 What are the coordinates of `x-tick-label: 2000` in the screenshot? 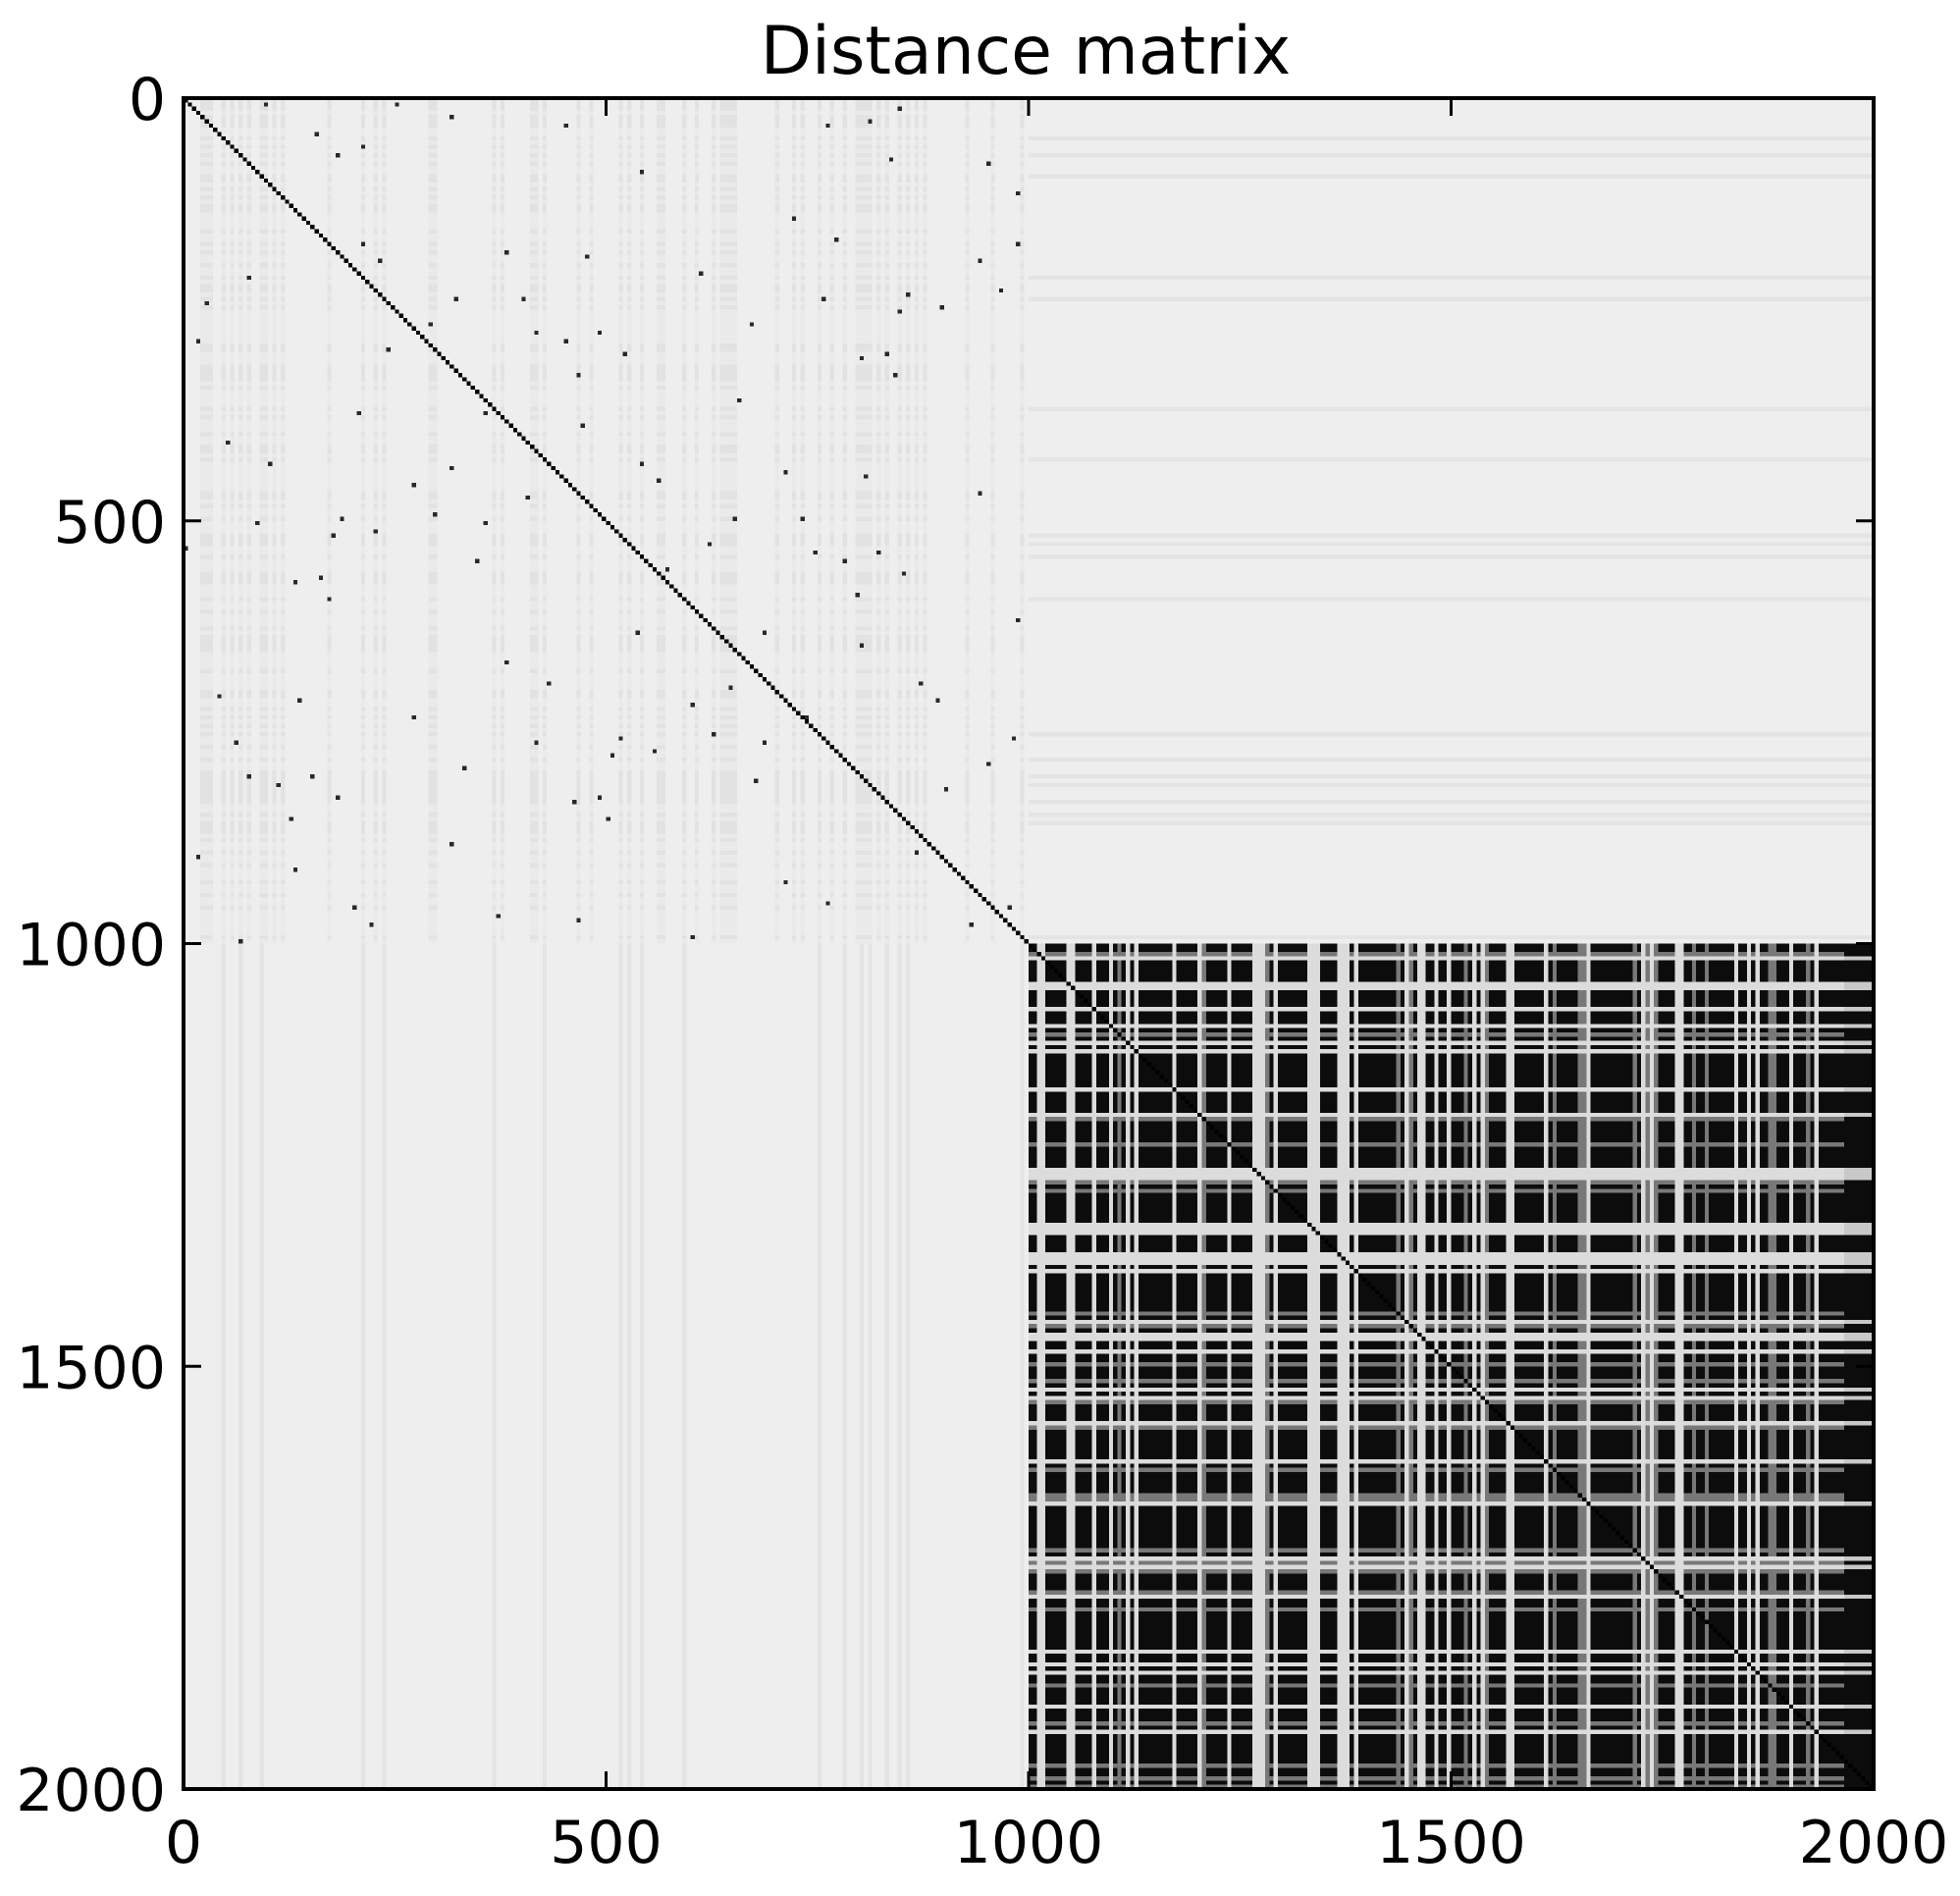 It's located at (1874, 1843).